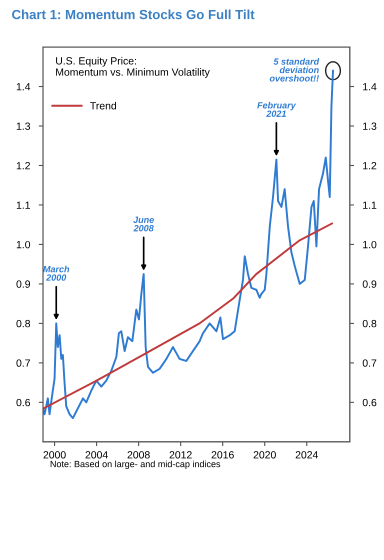 The width and height of the screenshot is (384, 560). Describe the element at coordinates (23, 166) in the screenshot. I see `y-tick-label: 1.2` at that location.